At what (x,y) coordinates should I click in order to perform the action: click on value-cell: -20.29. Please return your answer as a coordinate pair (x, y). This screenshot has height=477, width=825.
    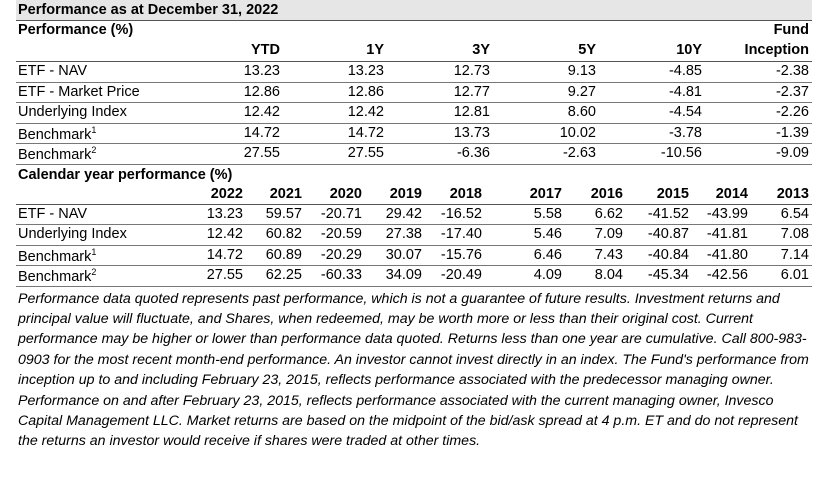
    Looking at the image, I should click on (341, 254).